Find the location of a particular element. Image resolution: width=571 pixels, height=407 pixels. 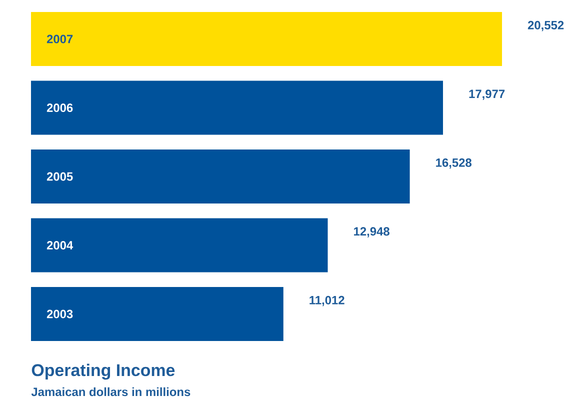

y-tick-label: 2004 is located at coordinates (60, 245).